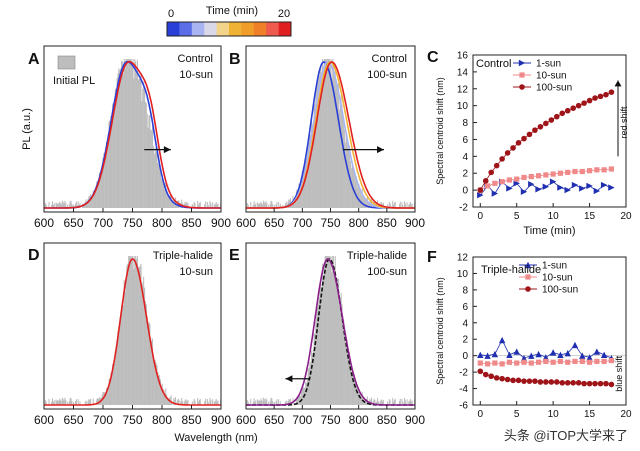  Describe the element at coordinates (463, 274) in the screenshot. I see `y-tick-label: 10` at that location.